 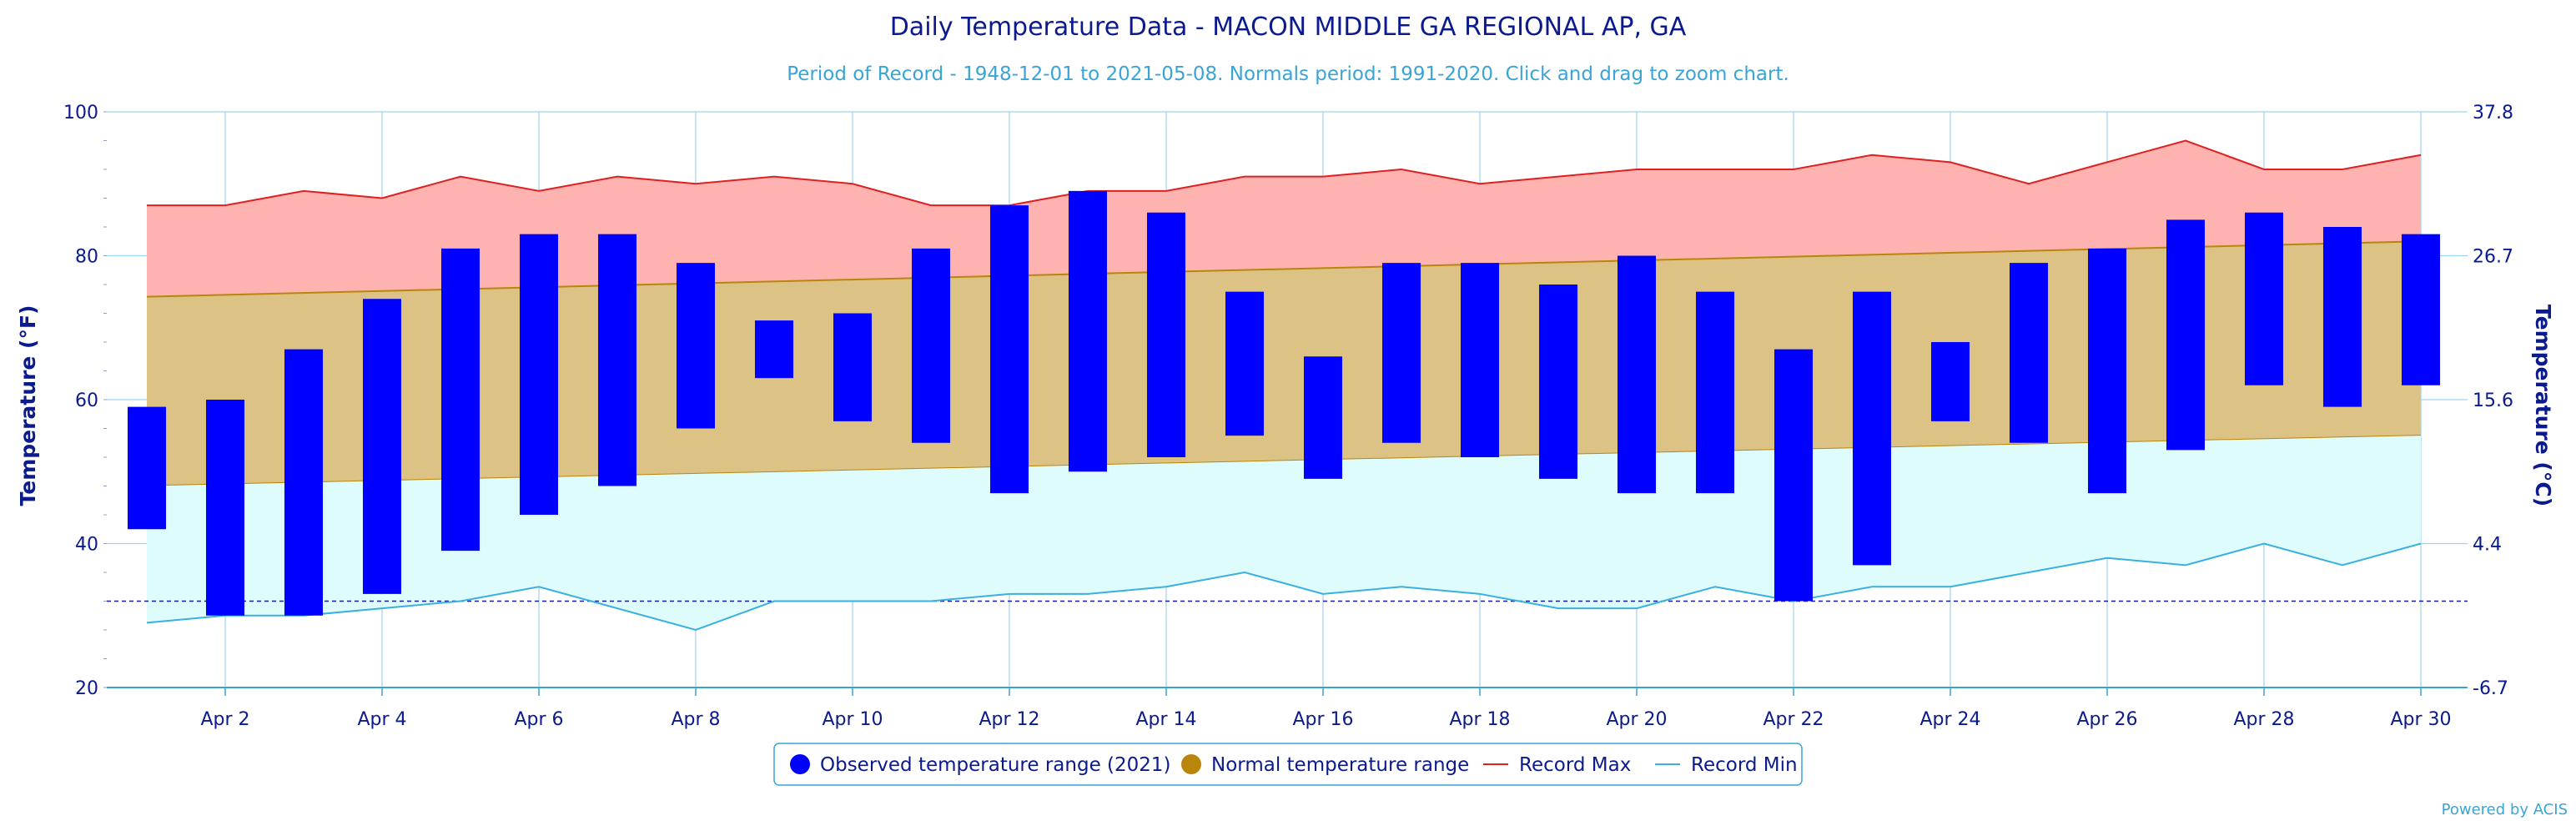 I want to click on x-tick-label: Apr 18, so click(x=1479, y=720).